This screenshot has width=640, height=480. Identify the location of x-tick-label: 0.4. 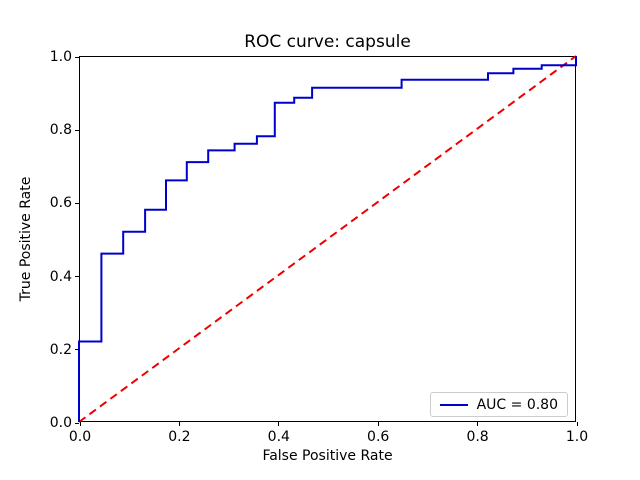
(278, 437).